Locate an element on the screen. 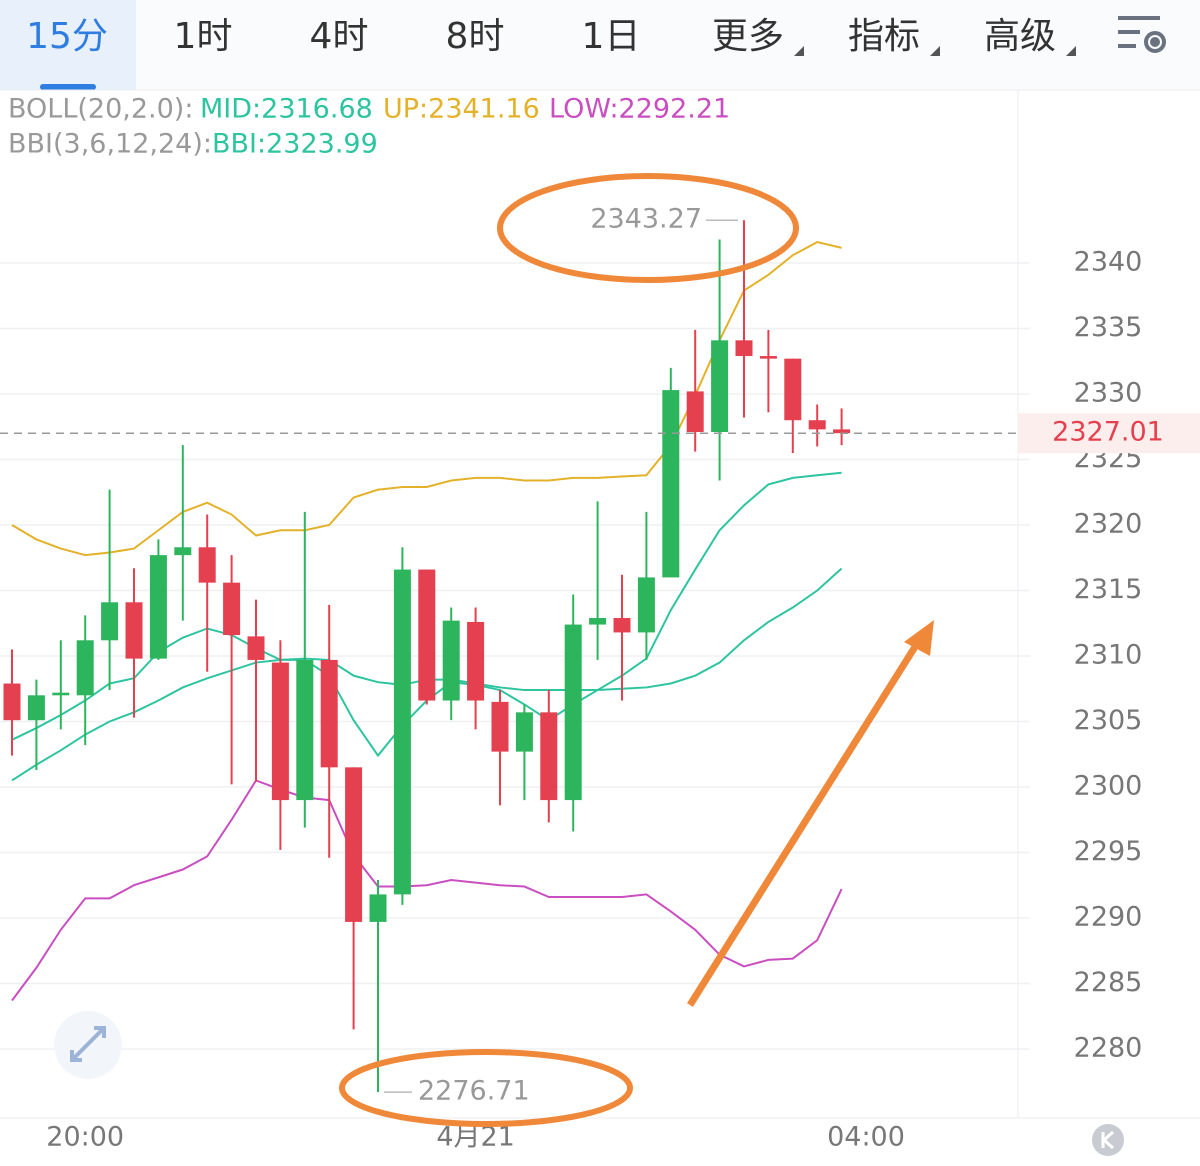 This screenshot has width=1200, height=1166. y-tick-label: 2280 is located at coordinates (1108, 1047).